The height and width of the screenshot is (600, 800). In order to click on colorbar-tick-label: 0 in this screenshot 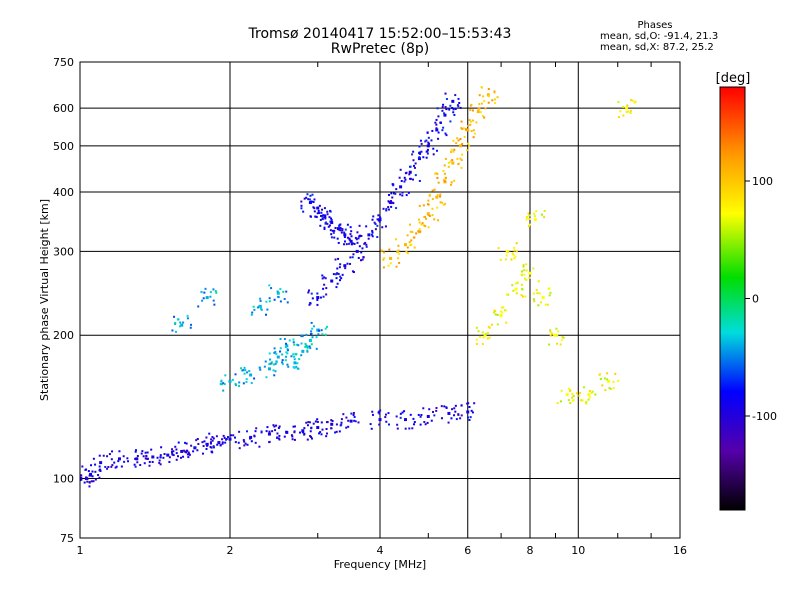, I will do `click(755, 299)`.